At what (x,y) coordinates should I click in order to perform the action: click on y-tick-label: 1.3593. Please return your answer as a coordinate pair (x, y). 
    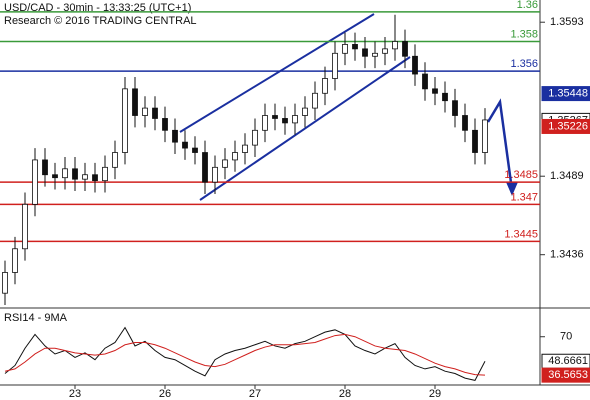
    Looking at the image, I should click on (567, 22).